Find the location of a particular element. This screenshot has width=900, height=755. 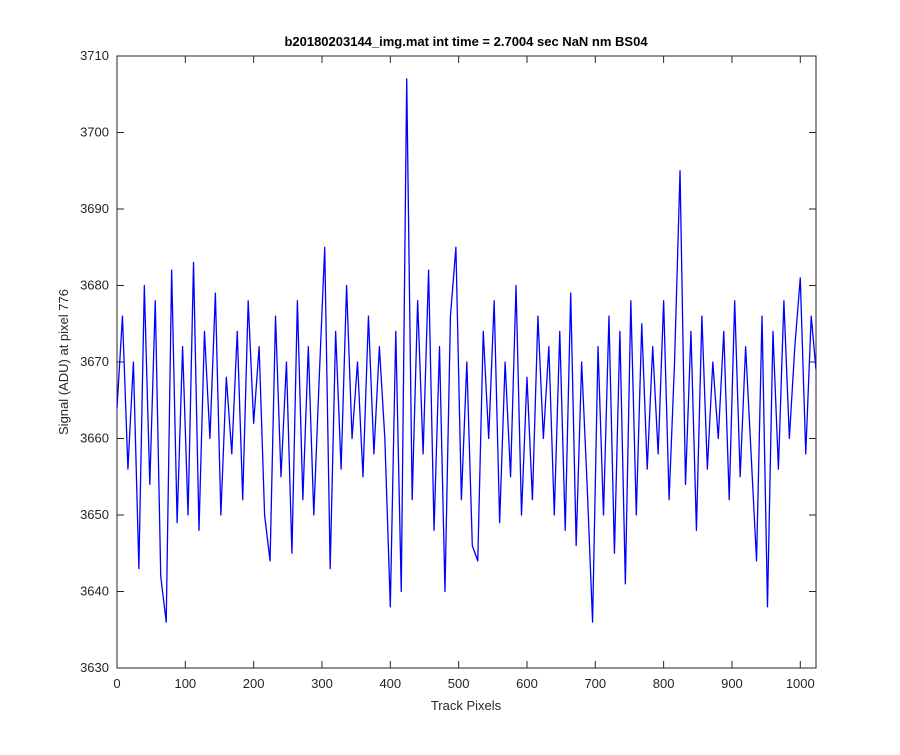

x-tick-label: 300 is located at coordinates (322, 683).